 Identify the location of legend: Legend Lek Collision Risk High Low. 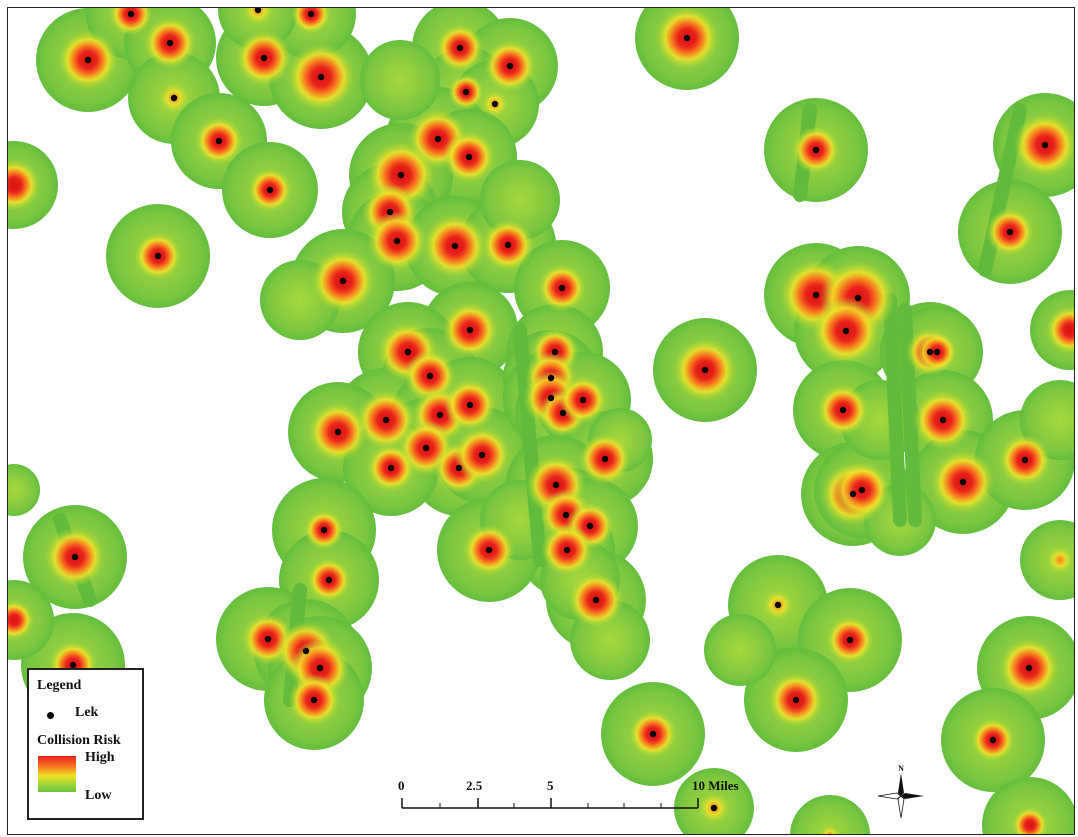
(85, 744).